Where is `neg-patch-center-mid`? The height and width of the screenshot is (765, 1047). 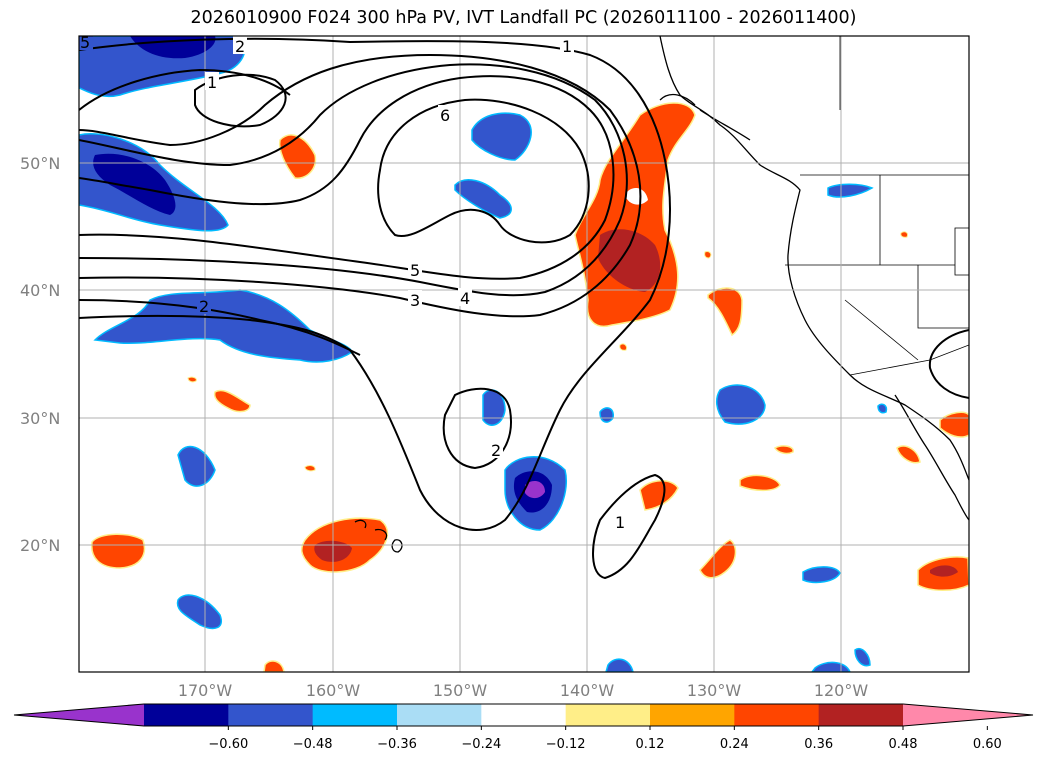 neg-patch-center-mid is located at coordinates (483, 199).